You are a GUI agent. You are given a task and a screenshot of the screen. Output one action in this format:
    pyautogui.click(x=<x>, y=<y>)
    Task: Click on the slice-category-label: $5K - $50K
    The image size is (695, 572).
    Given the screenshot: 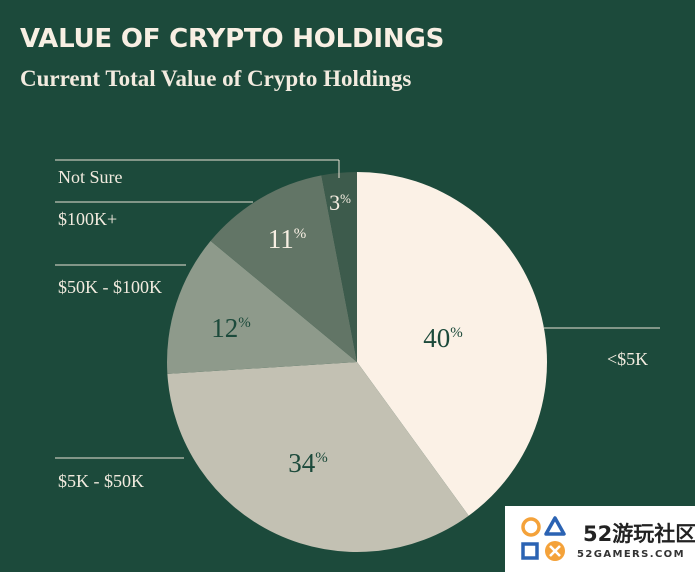 What is the action you would take?
    pyautogui.click(x=101, y=481)
    